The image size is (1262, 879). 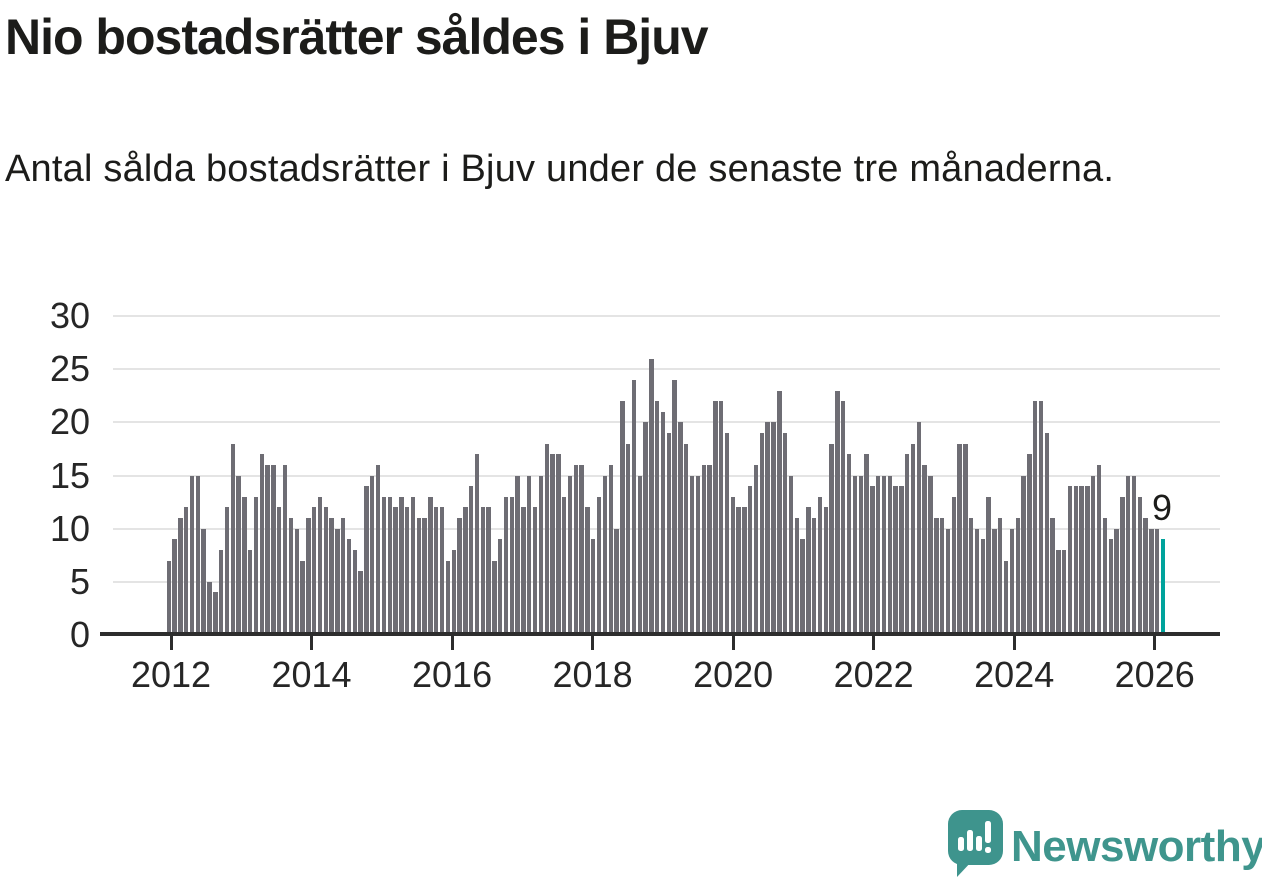 What do you see at coordinates (1154, 674) in the screenshot?
I see `x-tick-label: 2026` at bounding box center [1154, 674].